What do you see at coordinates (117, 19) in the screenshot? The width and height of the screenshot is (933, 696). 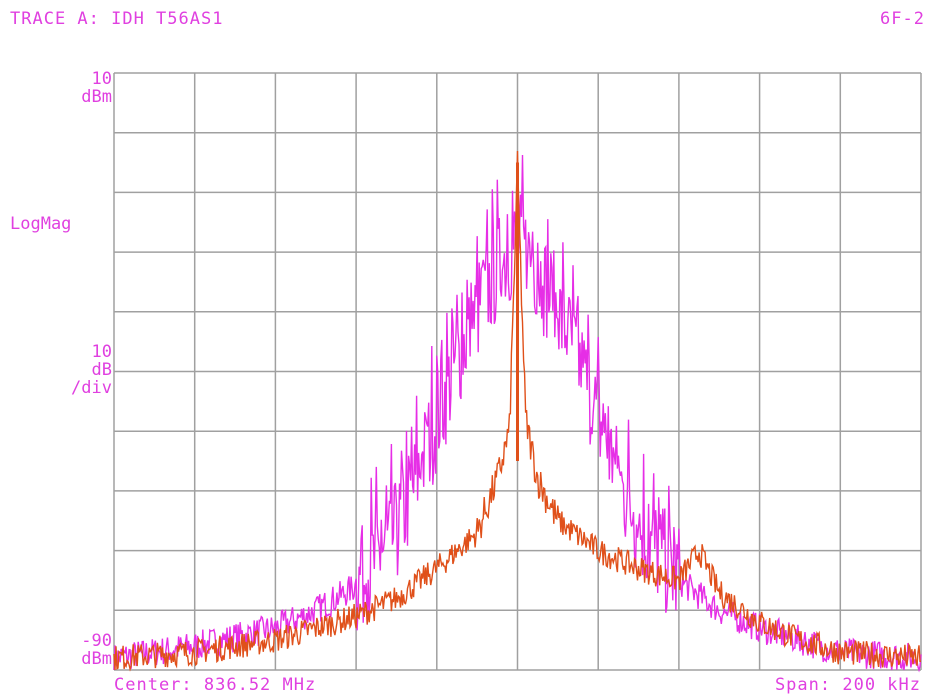 I see `trace-title: TRACE A: IDH T56AS1` at bounding box center [117, 19].